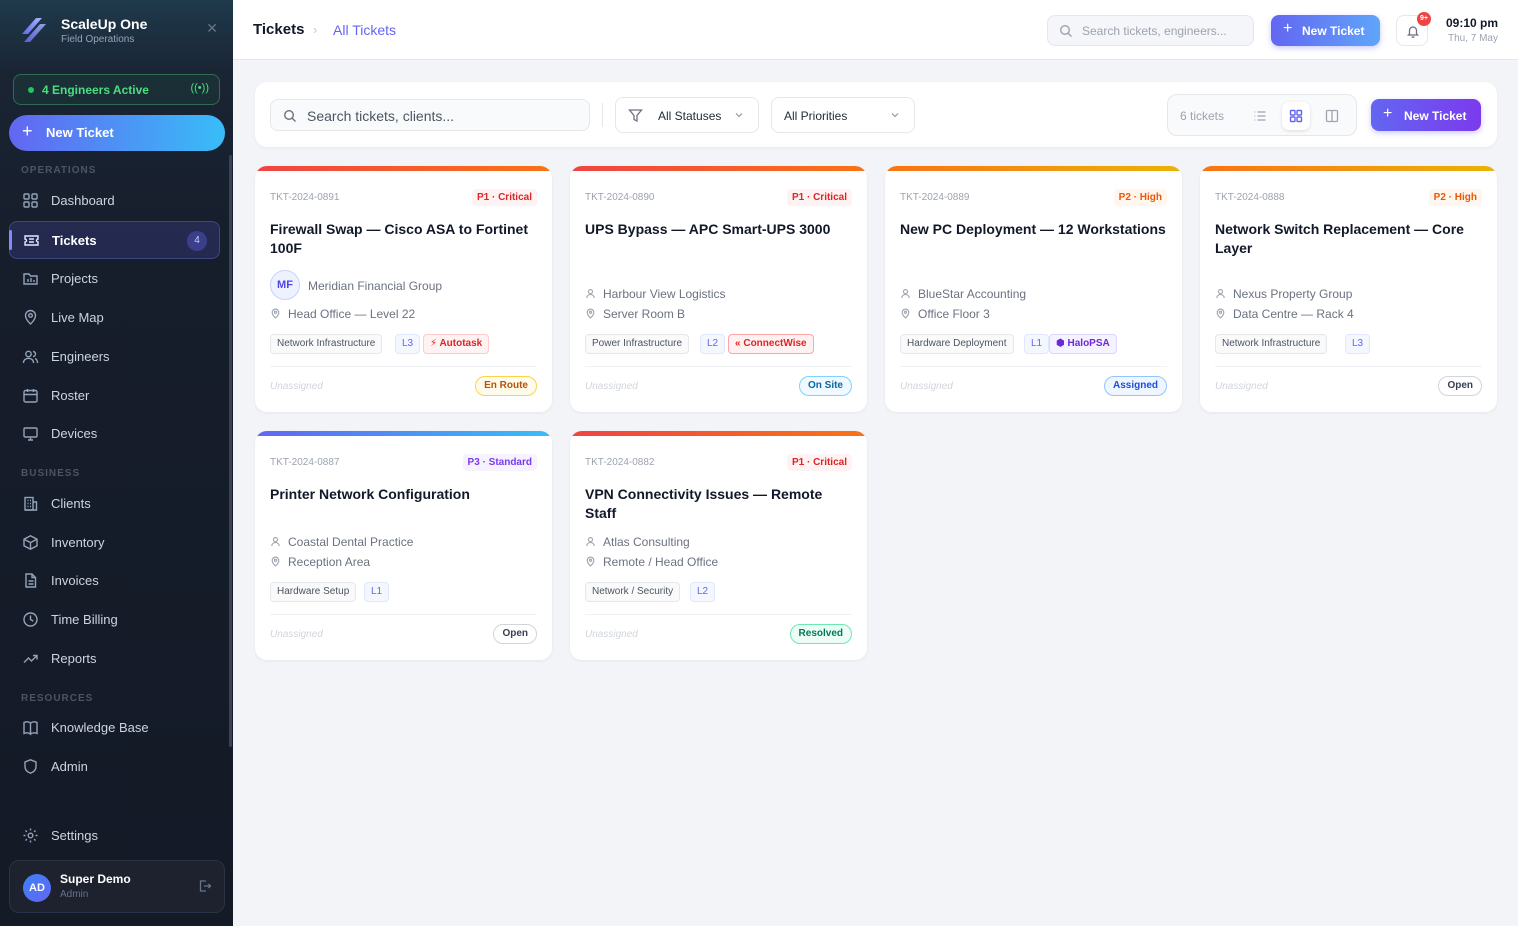  I want to click on brand: ScaleUp One Field Operations ✕, so click(118, 31).